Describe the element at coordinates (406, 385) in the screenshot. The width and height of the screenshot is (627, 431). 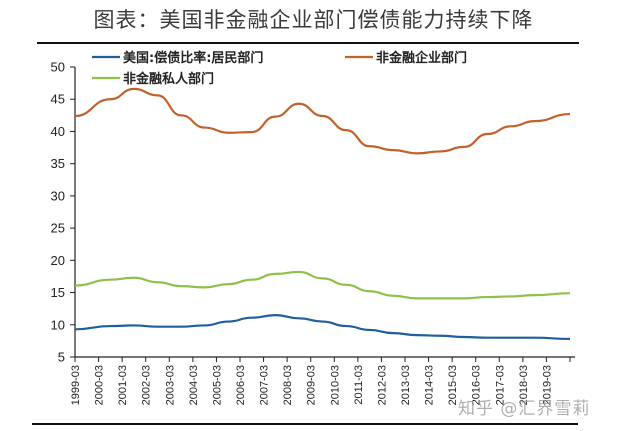
I see `x-tick-label: 2013-03` at that location.